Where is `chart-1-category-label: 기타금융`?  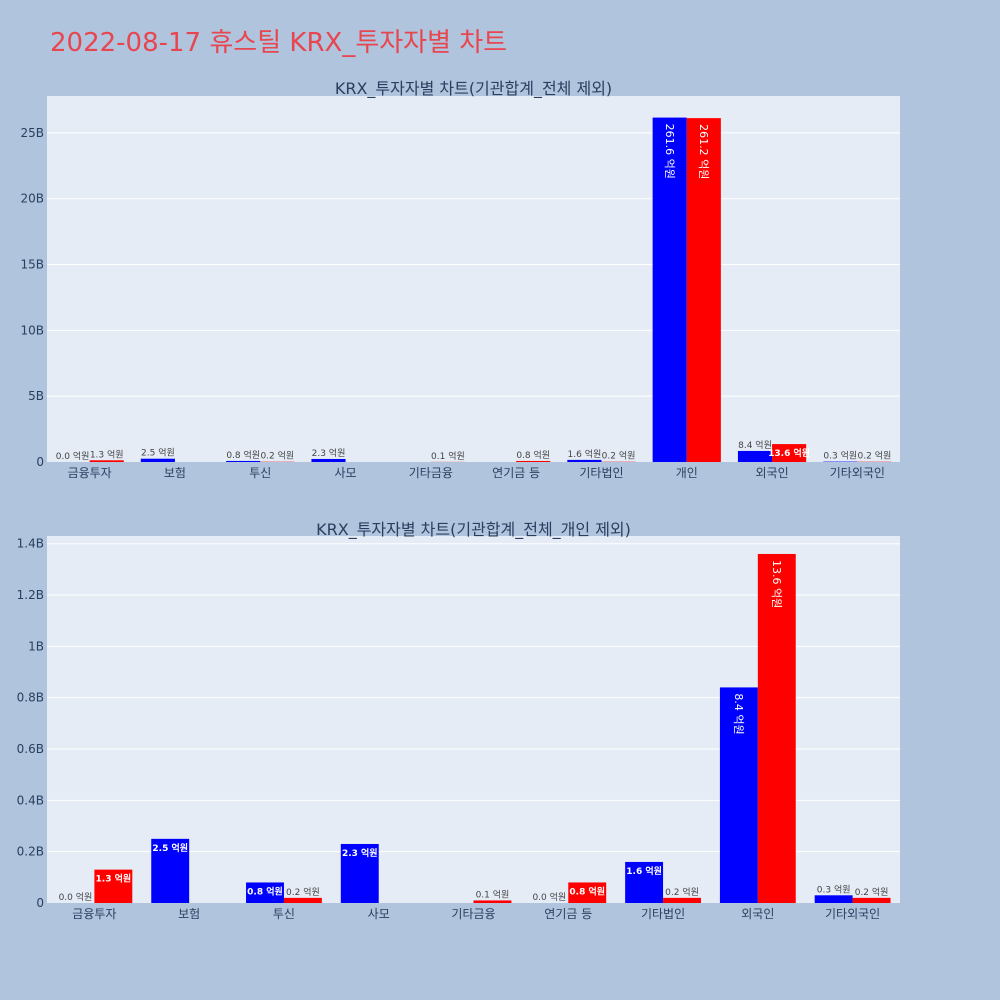 chart-1-category-label: 기타금융 is located at coordinates (431, 473).